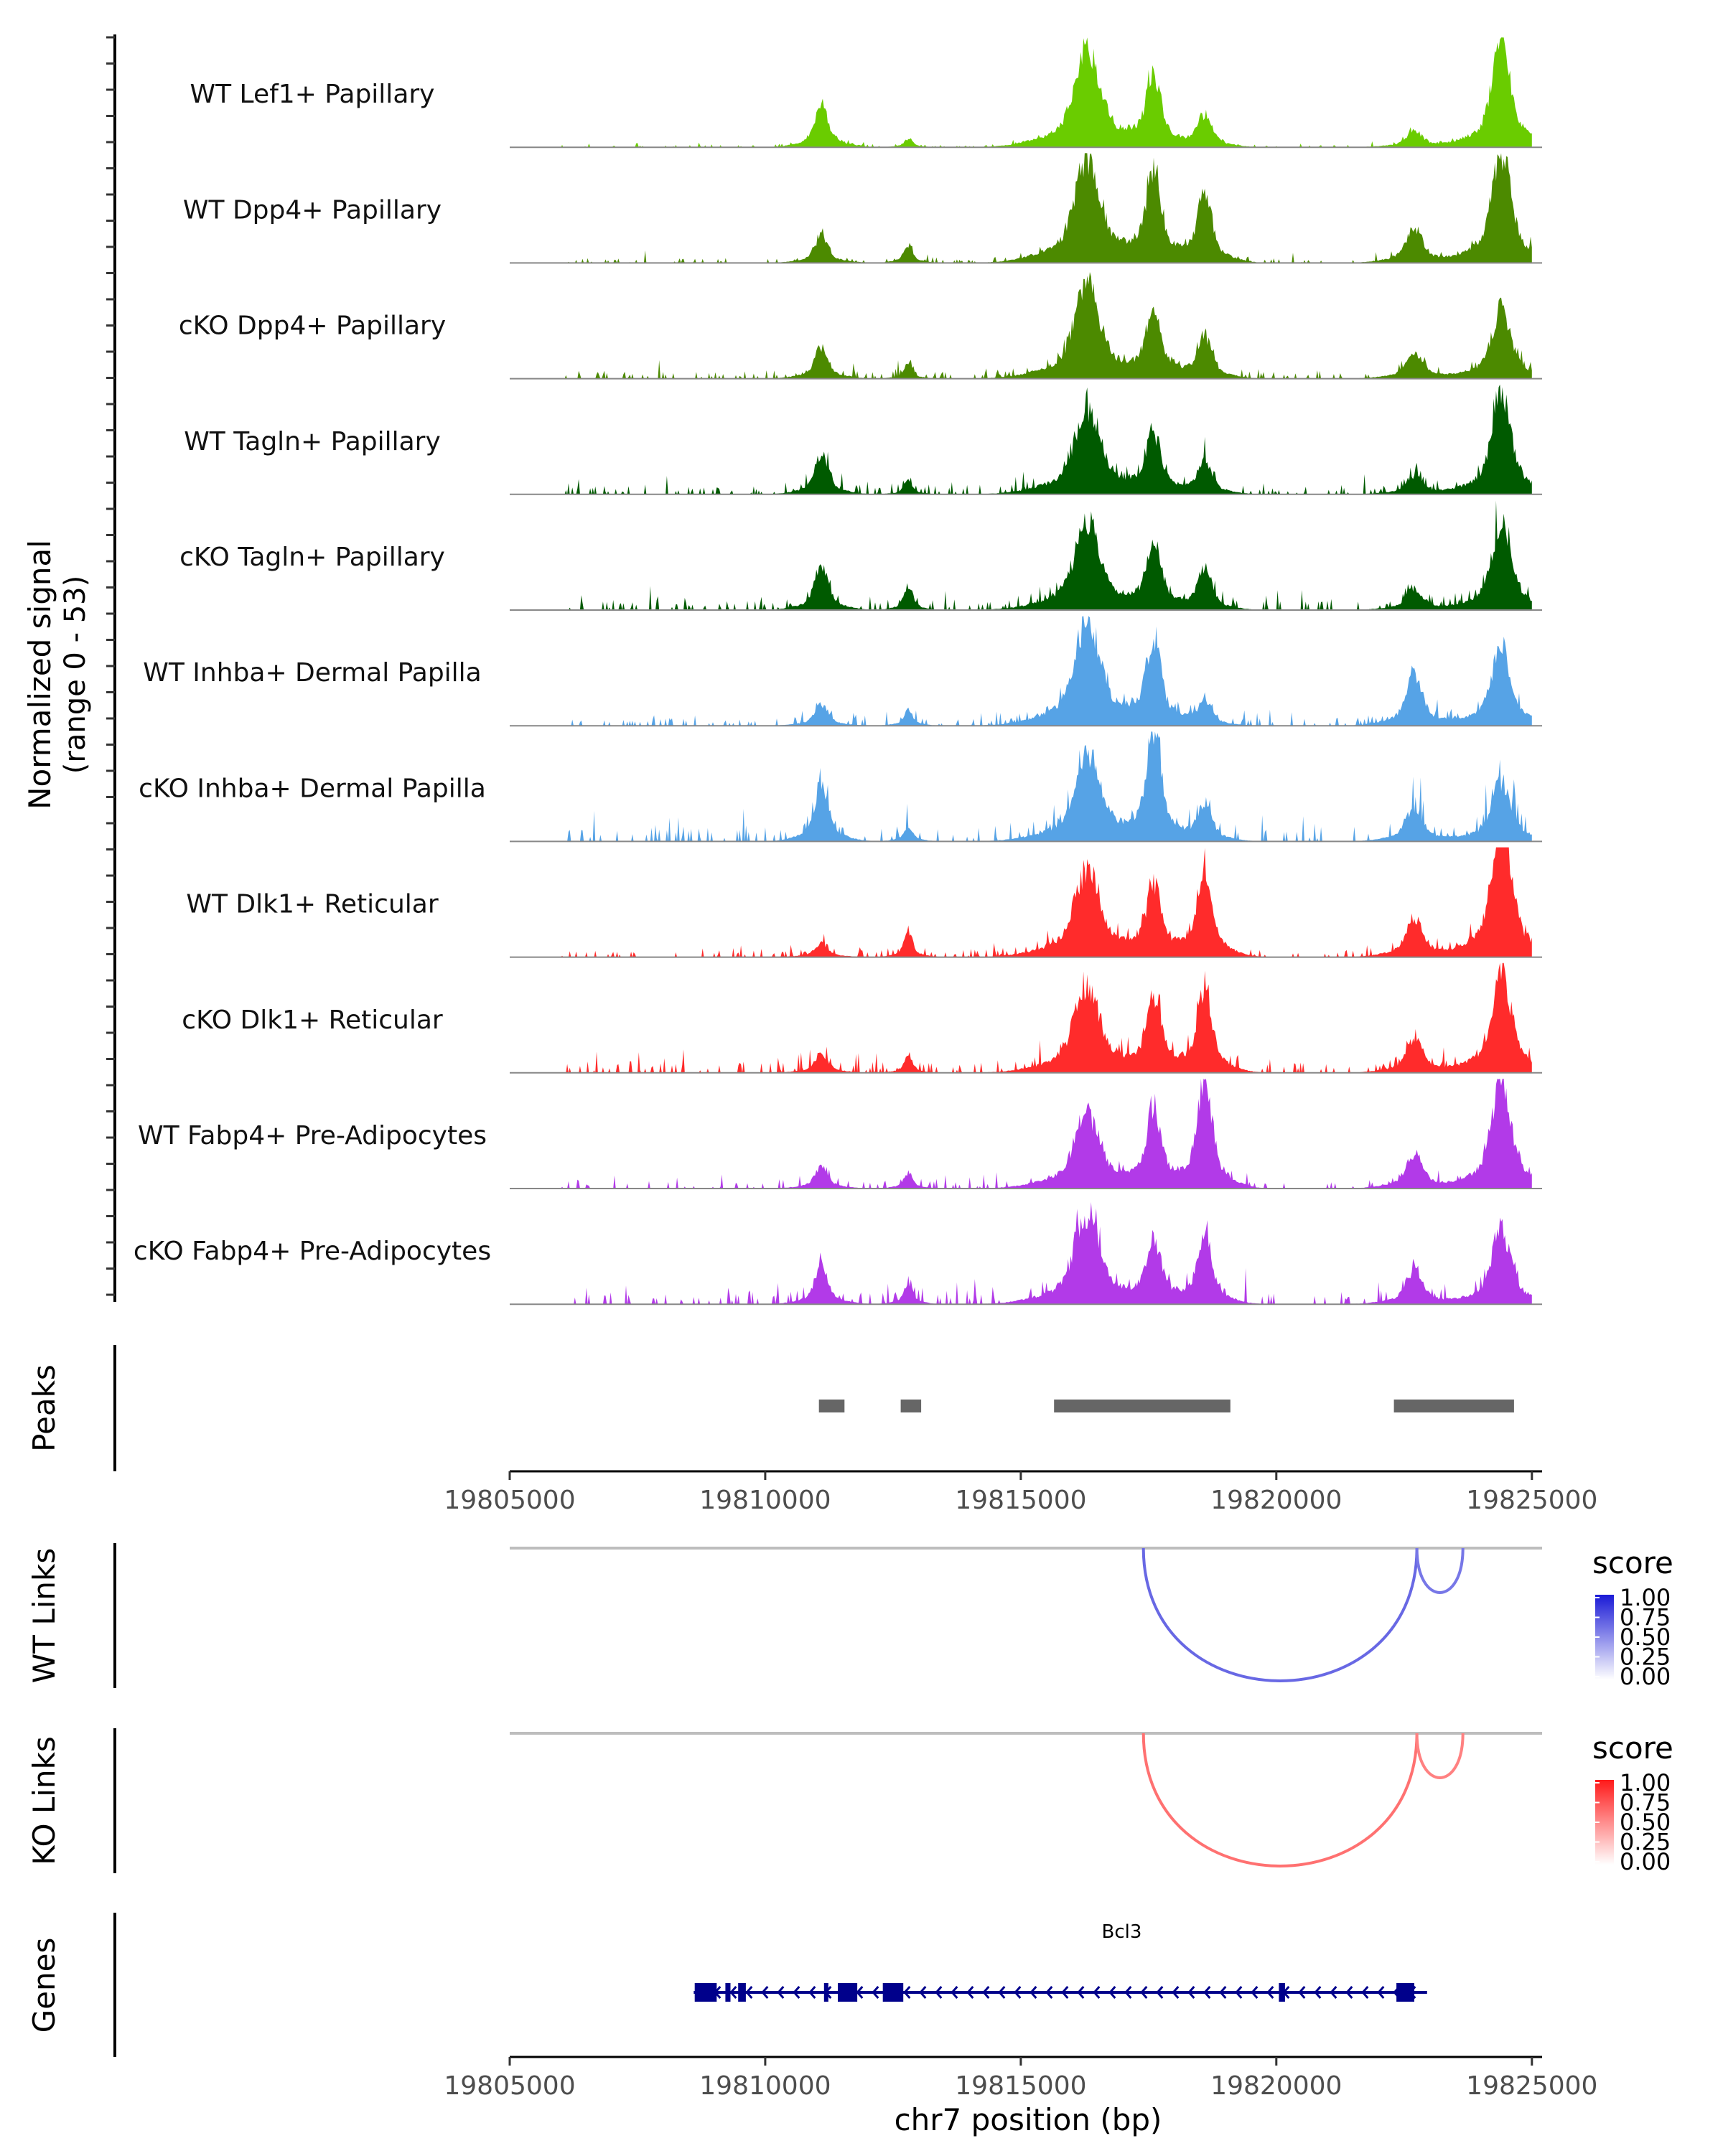 The width and height of the screenshot is (1723, 2156). What do you see at coordinates (1645, 1822) in the screenshot?
I see `legend-tick-label: 0.50` at bounding box center [1645, 1822].